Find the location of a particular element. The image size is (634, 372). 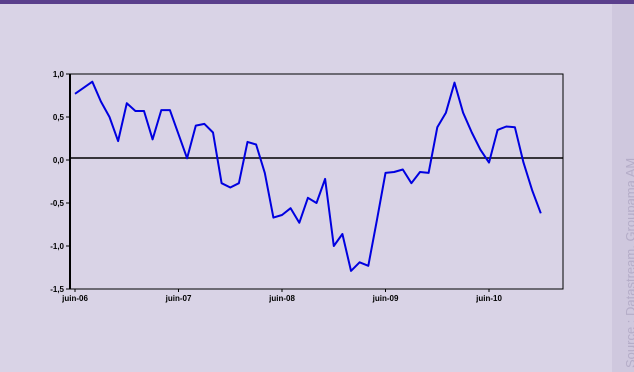

y-tick-label: -1,5 is located at coordinates (57, 289).